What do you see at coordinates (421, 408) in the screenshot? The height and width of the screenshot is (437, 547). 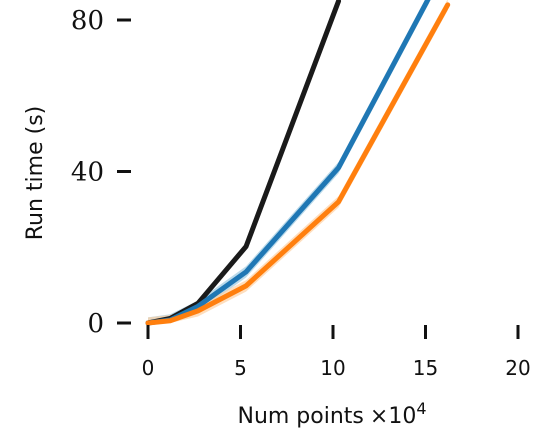 I see `x-axis-label-exponent: 4` at bounding box center [421, 408].